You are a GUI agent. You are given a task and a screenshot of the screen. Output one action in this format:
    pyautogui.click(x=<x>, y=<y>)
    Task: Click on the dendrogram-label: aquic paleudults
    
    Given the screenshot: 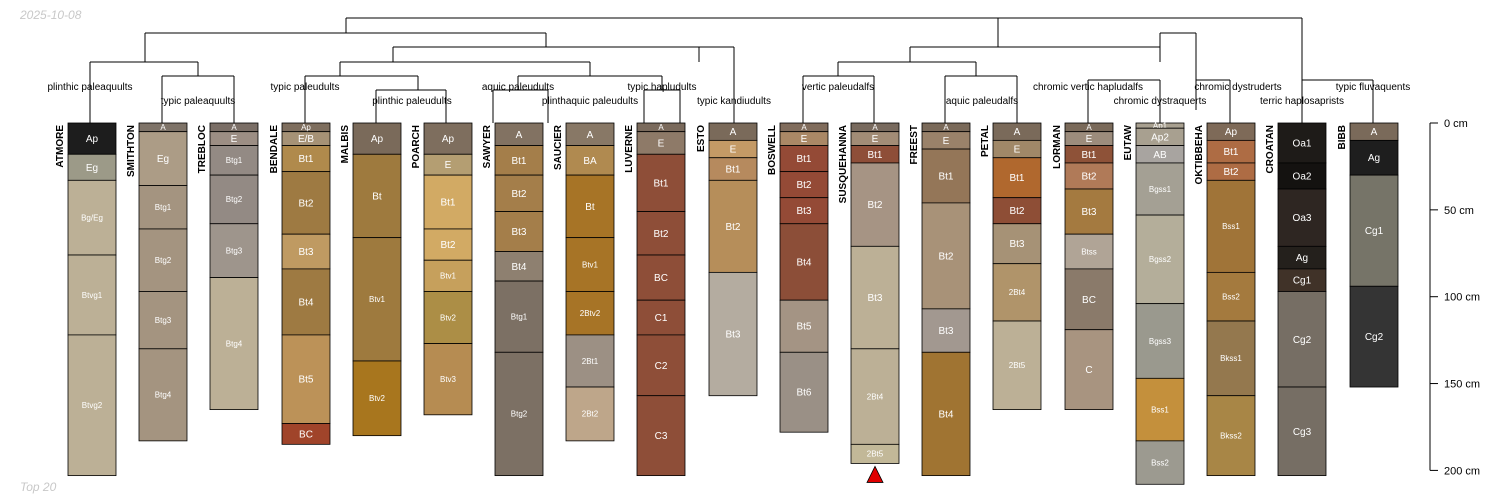 What is the action you would take?
    pyautogui.click(x=518, y=87)
    